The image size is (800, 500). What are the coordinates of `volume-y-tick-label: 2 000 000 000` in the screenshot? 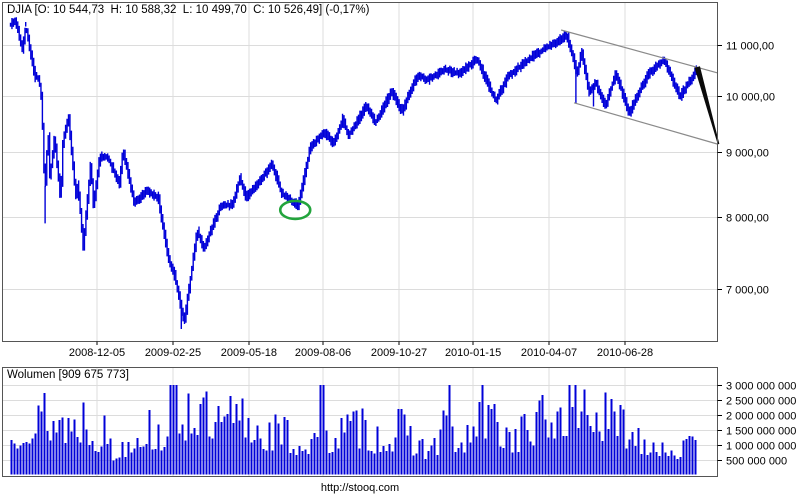 It's located at (761, 417).